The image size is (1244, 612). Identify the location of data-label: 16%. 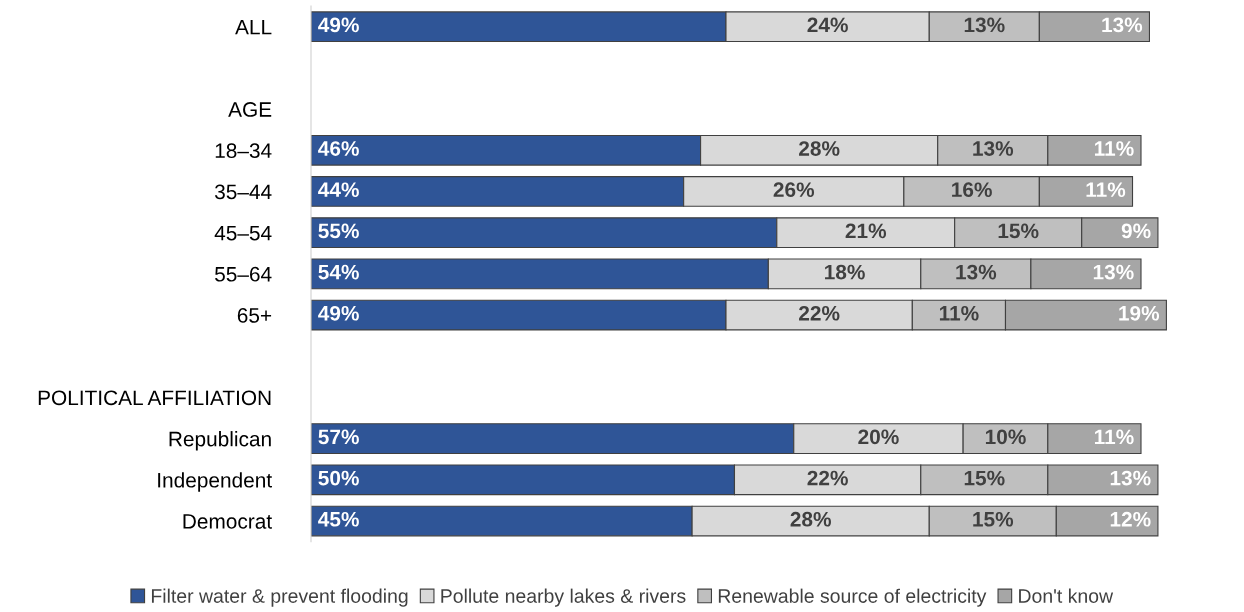
(972, 190).